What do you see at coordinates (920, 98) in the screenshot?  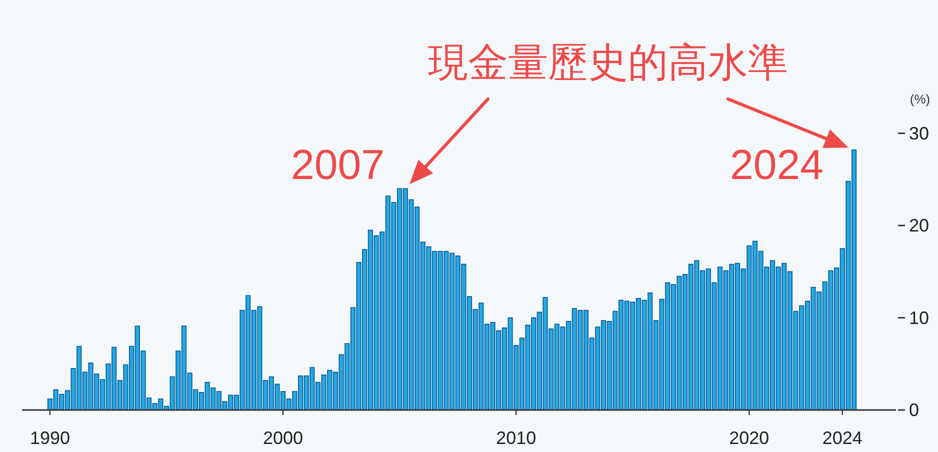 I see `y-axis-title: (%)` at bounding box center [920, 98].